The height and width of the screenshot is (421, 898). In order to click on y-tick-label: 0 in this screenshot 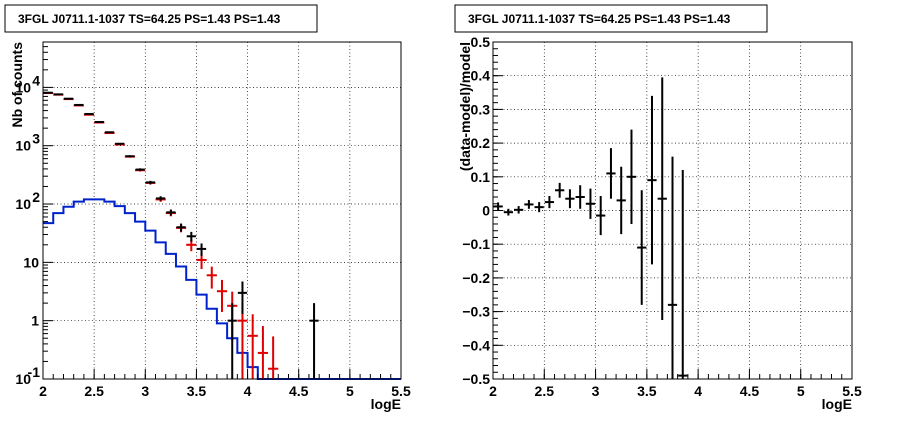, I will do `click(486, 211)`.